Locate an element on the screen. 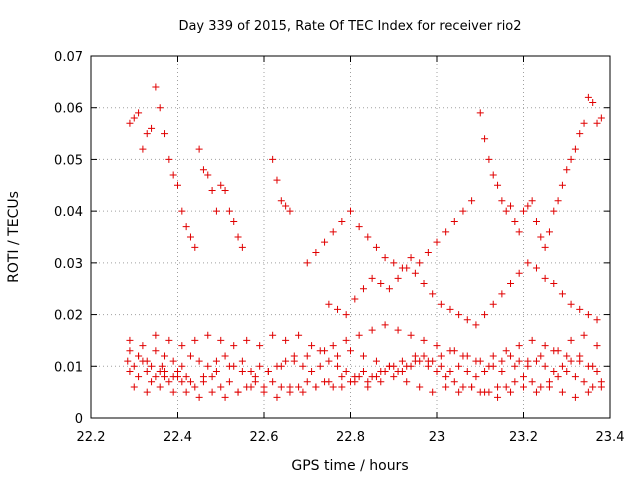  y-axis-label: ROTI / TECUs is located at coordinates (14, 237).